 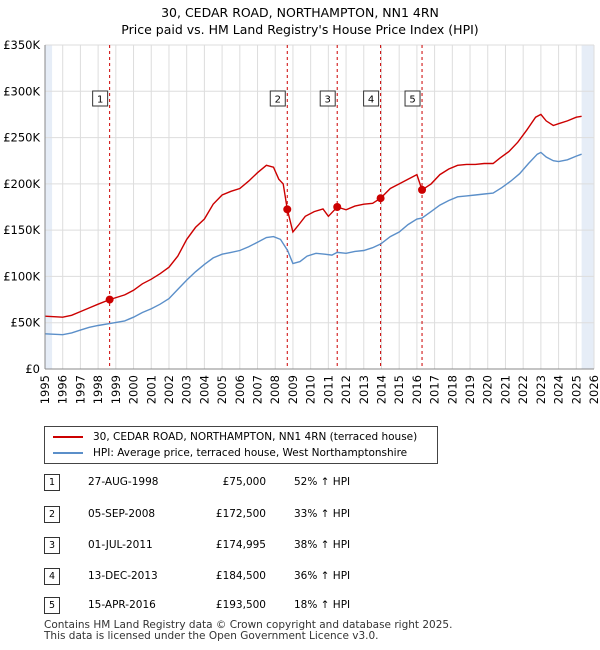 I want to click on sale-date: 13-DEC-2013, so click(x=123, y=576).